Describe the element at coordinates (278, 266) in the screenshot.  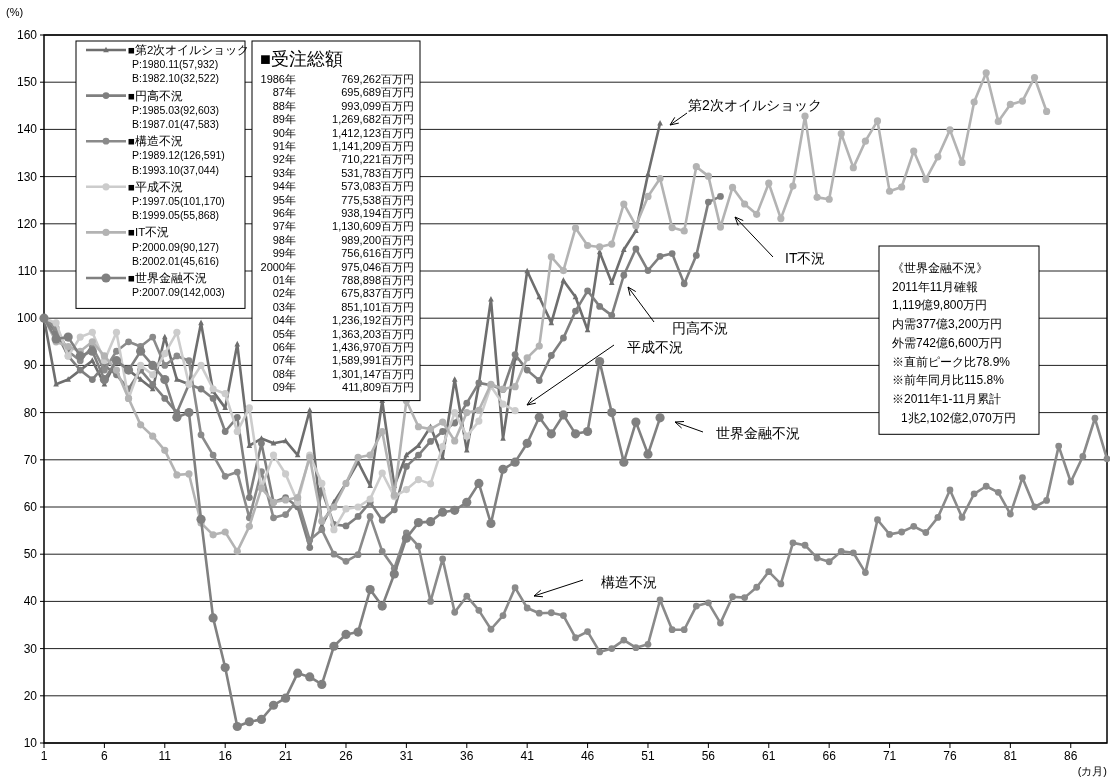
I see `annotation: 2000年` at that location.